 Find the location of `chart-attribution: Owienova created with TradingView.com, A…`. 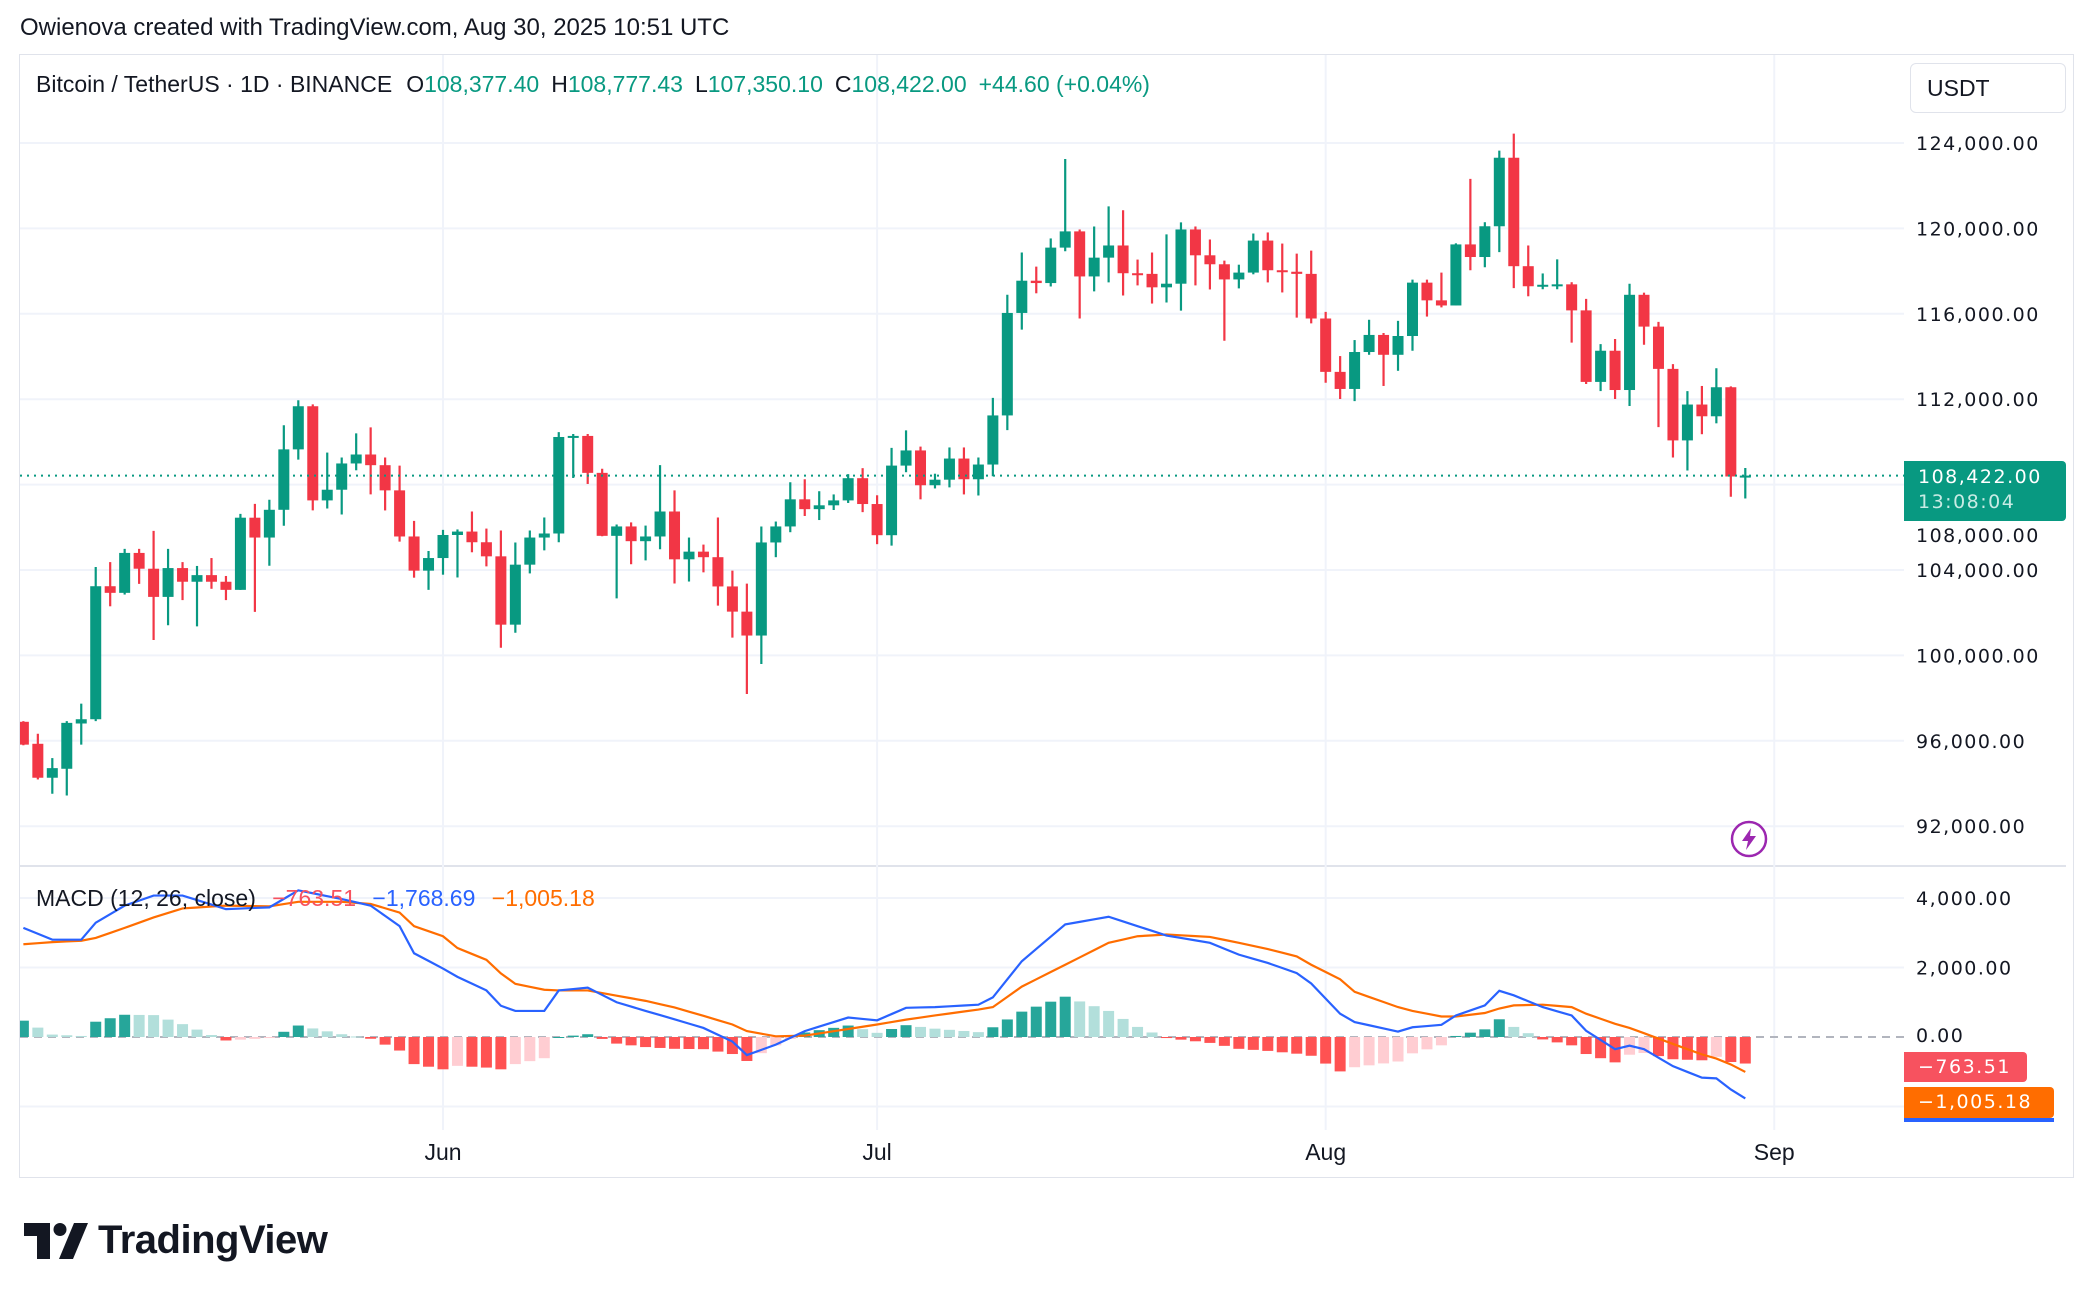

chart-attribution: Owienova created with TradingView.com, A… is located at coordinates (375, 27).